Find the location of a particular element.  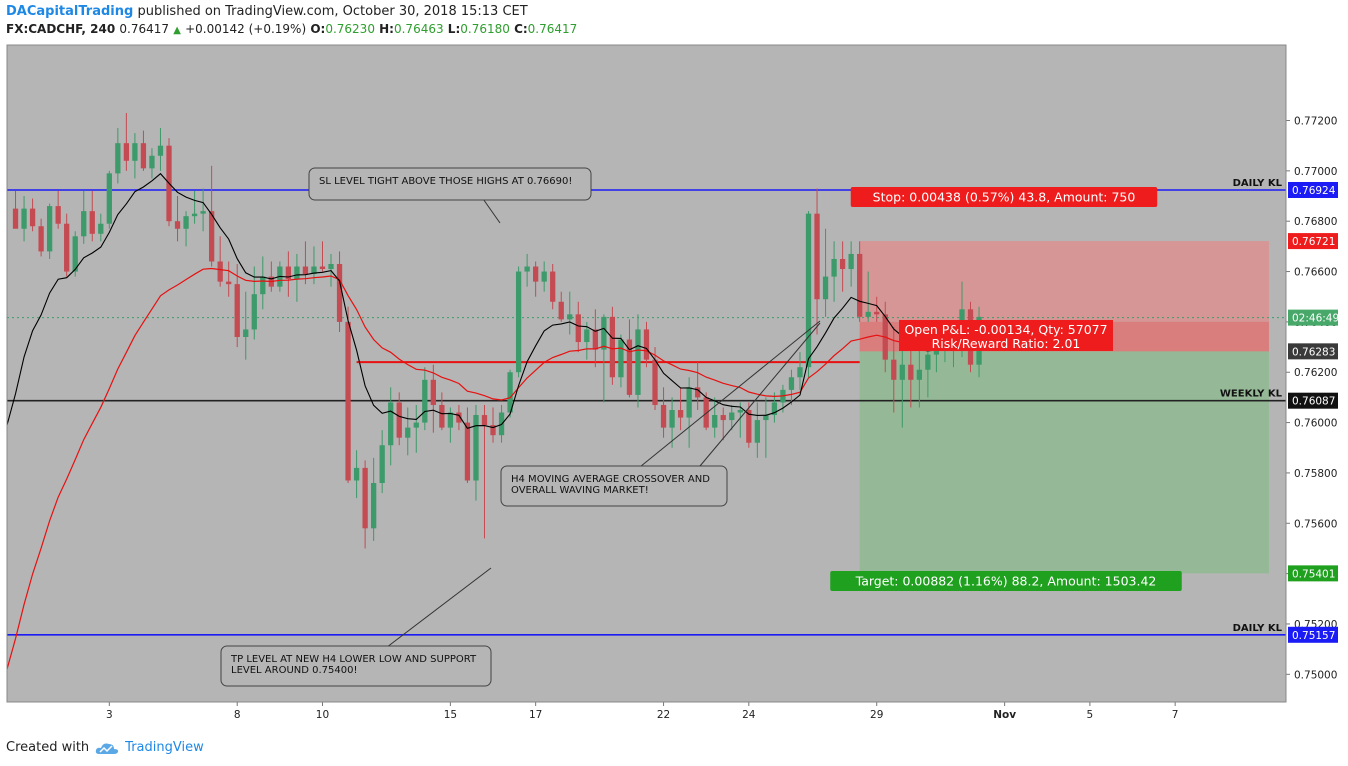

price-tag-text: 0.76283 is located at coordinates (1313, 352).